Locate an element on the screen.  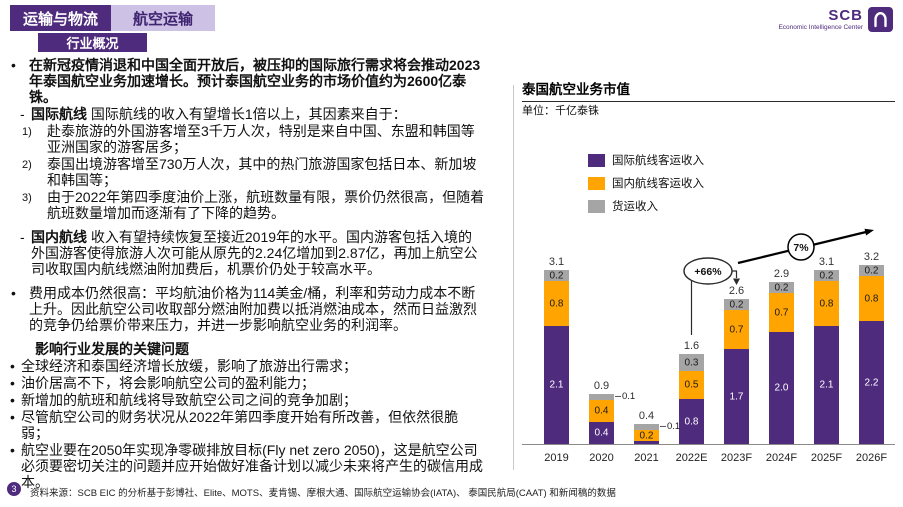
bar-stack: 0.1 0.4 0.4 is located at coordinates (612, 417).